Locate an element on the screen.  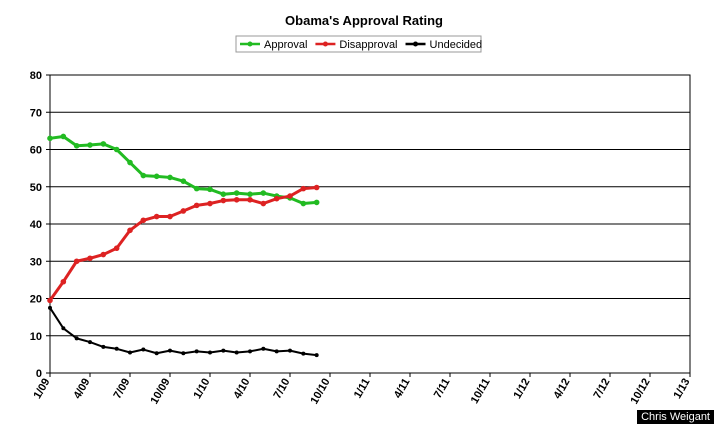
x-tick-label: 4/12 is located at coordinates (561, 389).